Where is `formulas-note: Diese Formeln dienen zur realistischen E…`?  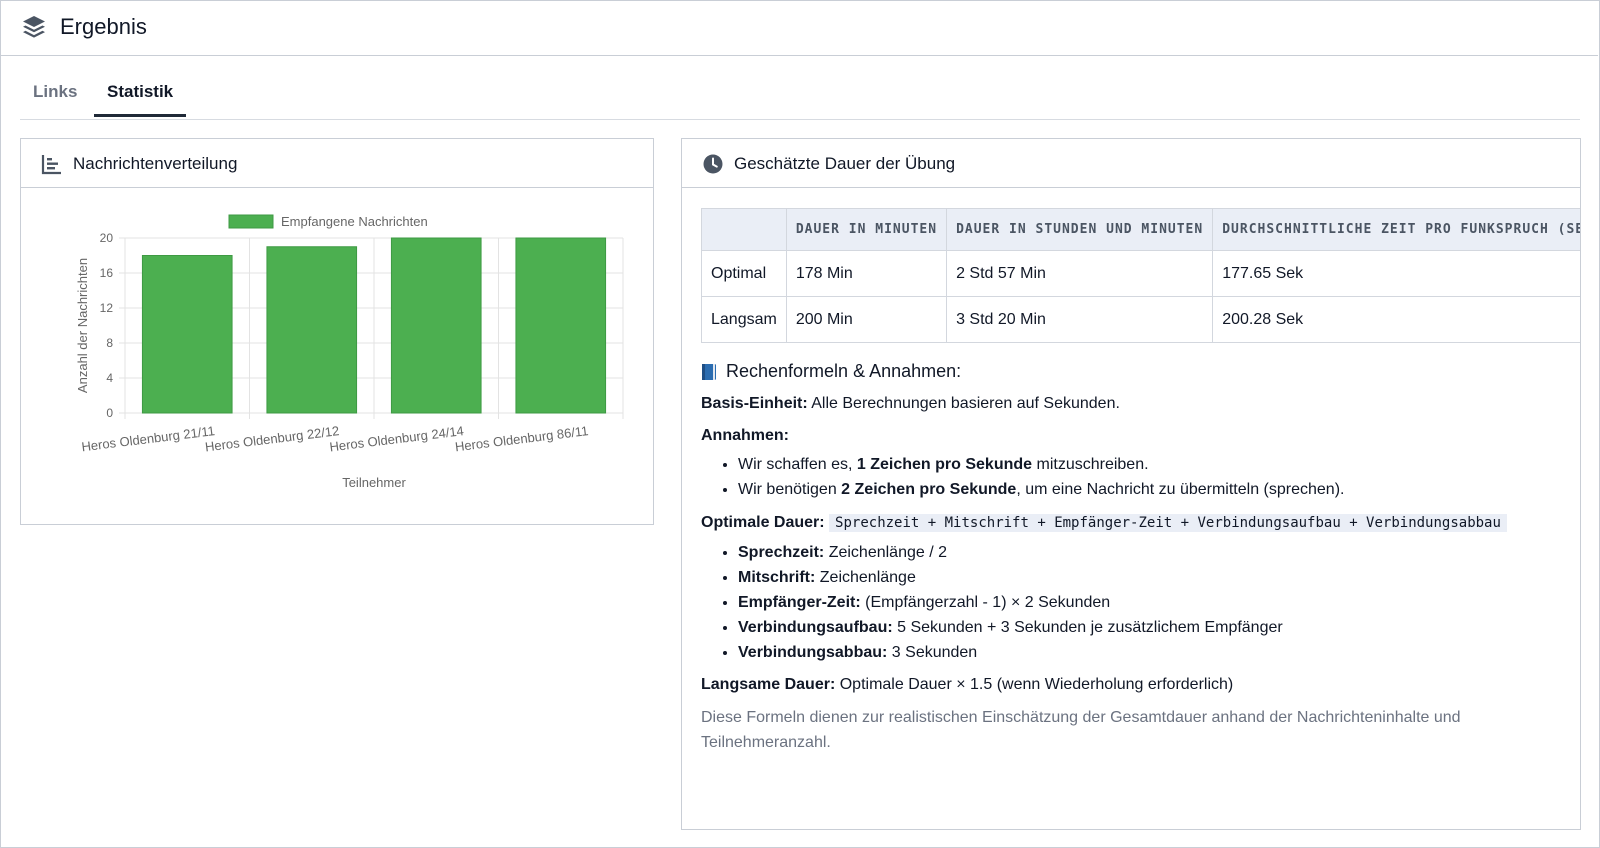
formulas-note: Diese Formeln dienen zur realistischen E… is located at coordinates (1081, 730).